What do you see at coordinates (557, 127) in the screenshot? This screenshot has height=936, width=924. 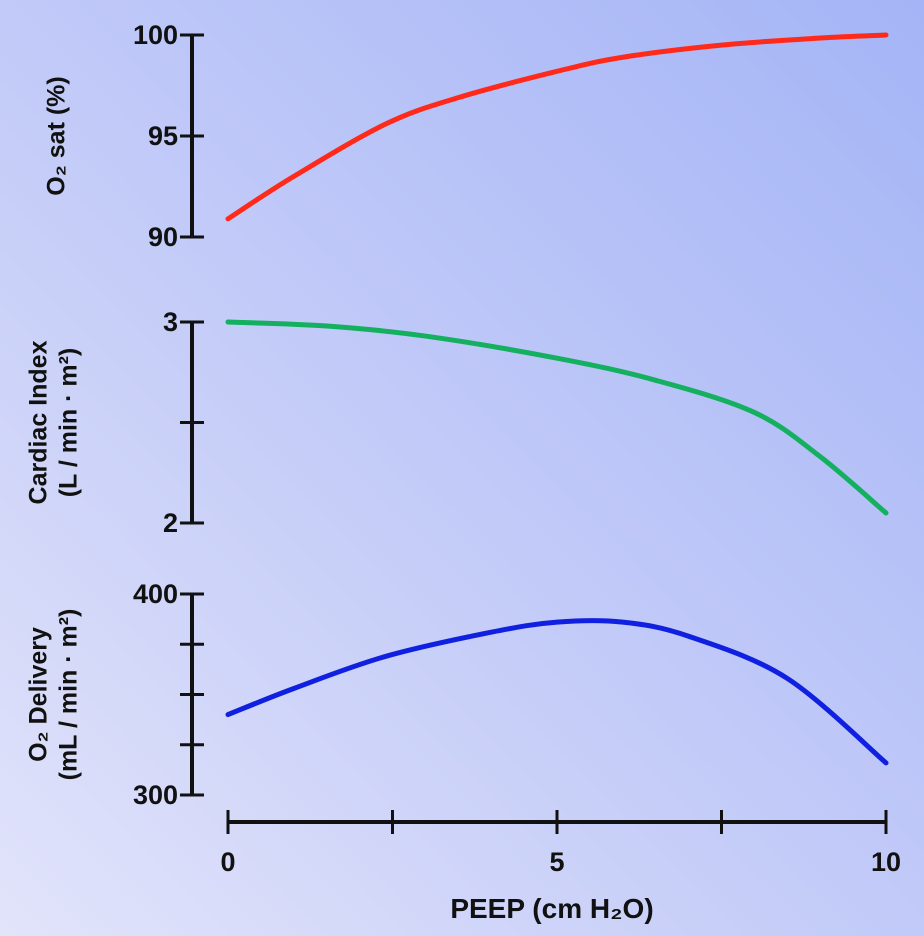 I see `o2-sat-line` at bounding box center [557, 127].